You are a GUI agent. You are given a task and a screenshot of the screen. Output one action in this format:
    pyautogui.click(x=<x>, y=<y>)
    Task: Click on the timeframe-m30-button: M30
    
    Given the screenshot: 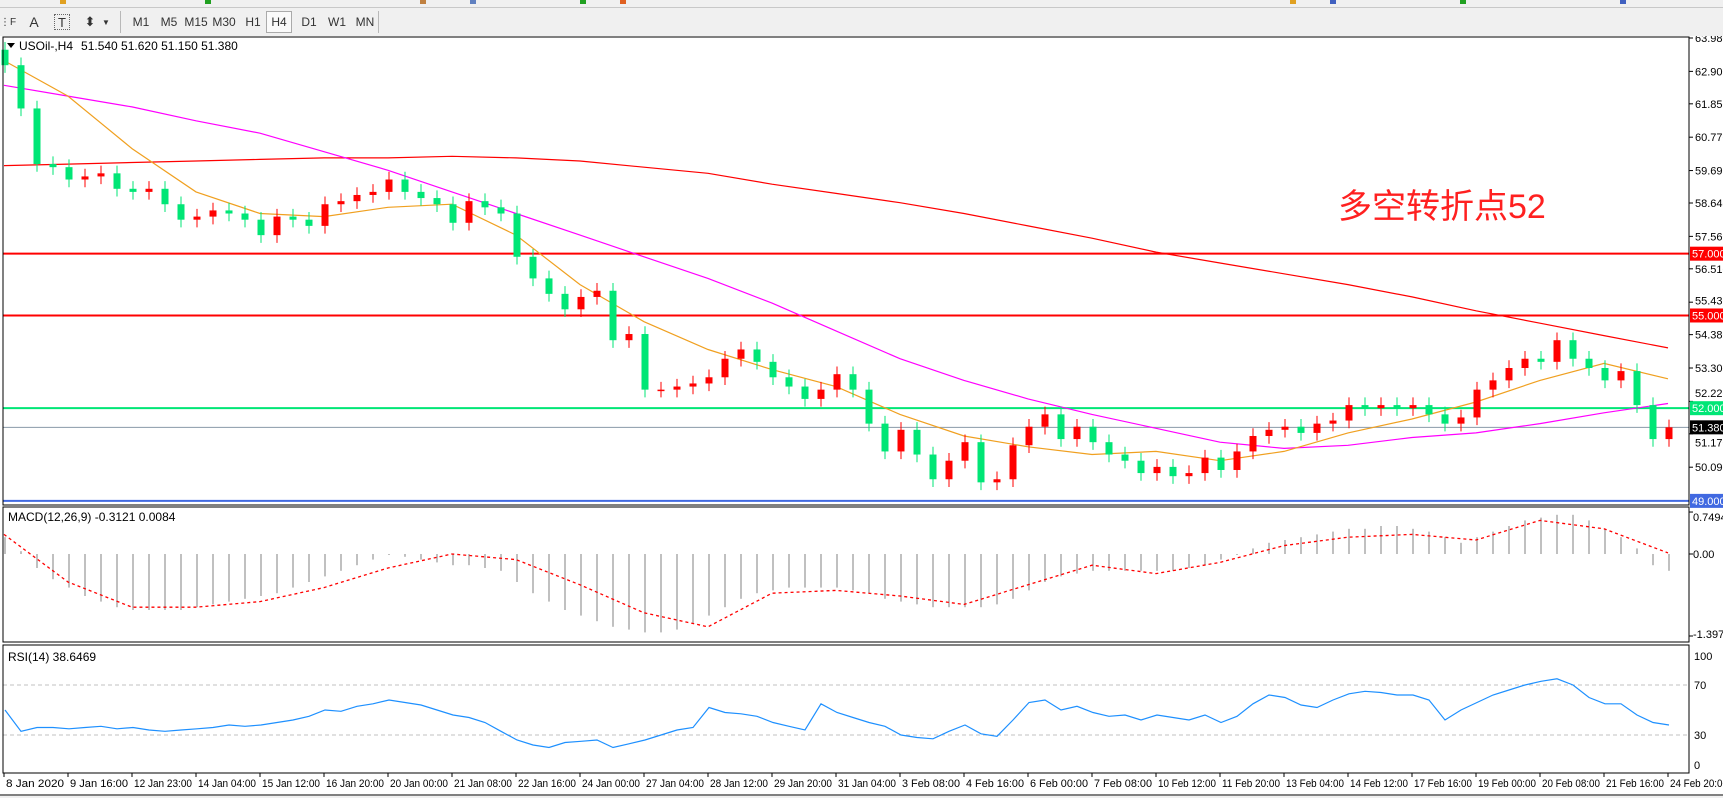 What is the action you would take?
    pyautogui.click(x=224, y=22)
    